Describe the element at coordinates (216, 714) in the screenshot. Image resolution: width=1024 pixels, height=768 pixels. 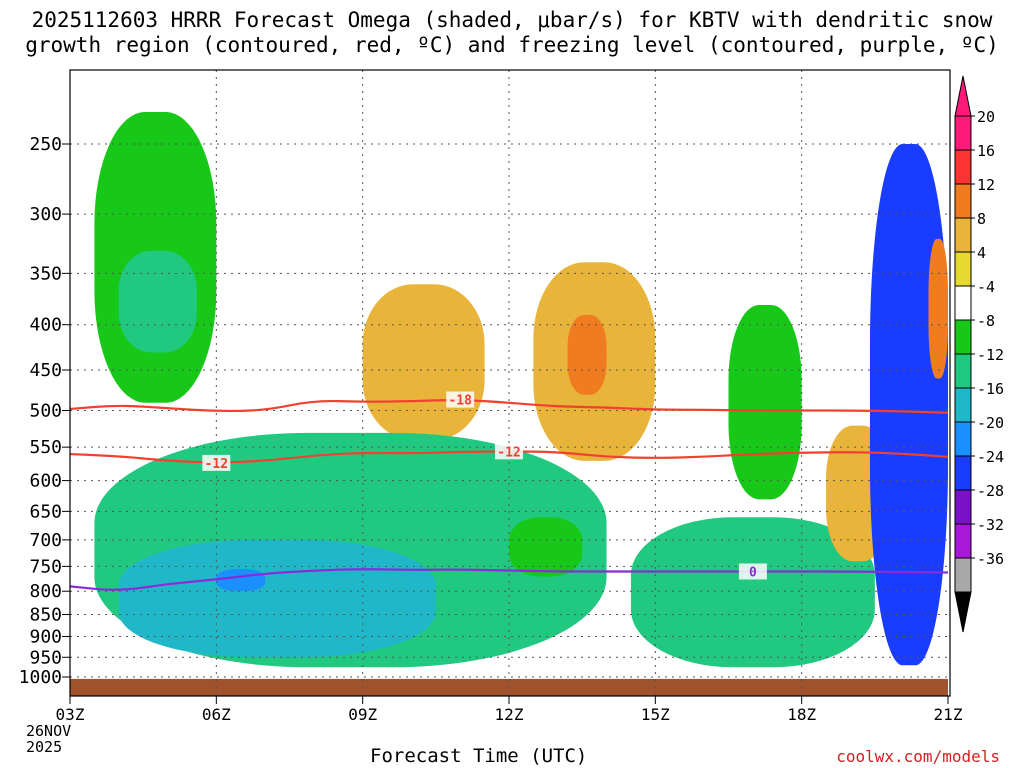
I see `x-tick-label-06Z: 06Z` at that location.